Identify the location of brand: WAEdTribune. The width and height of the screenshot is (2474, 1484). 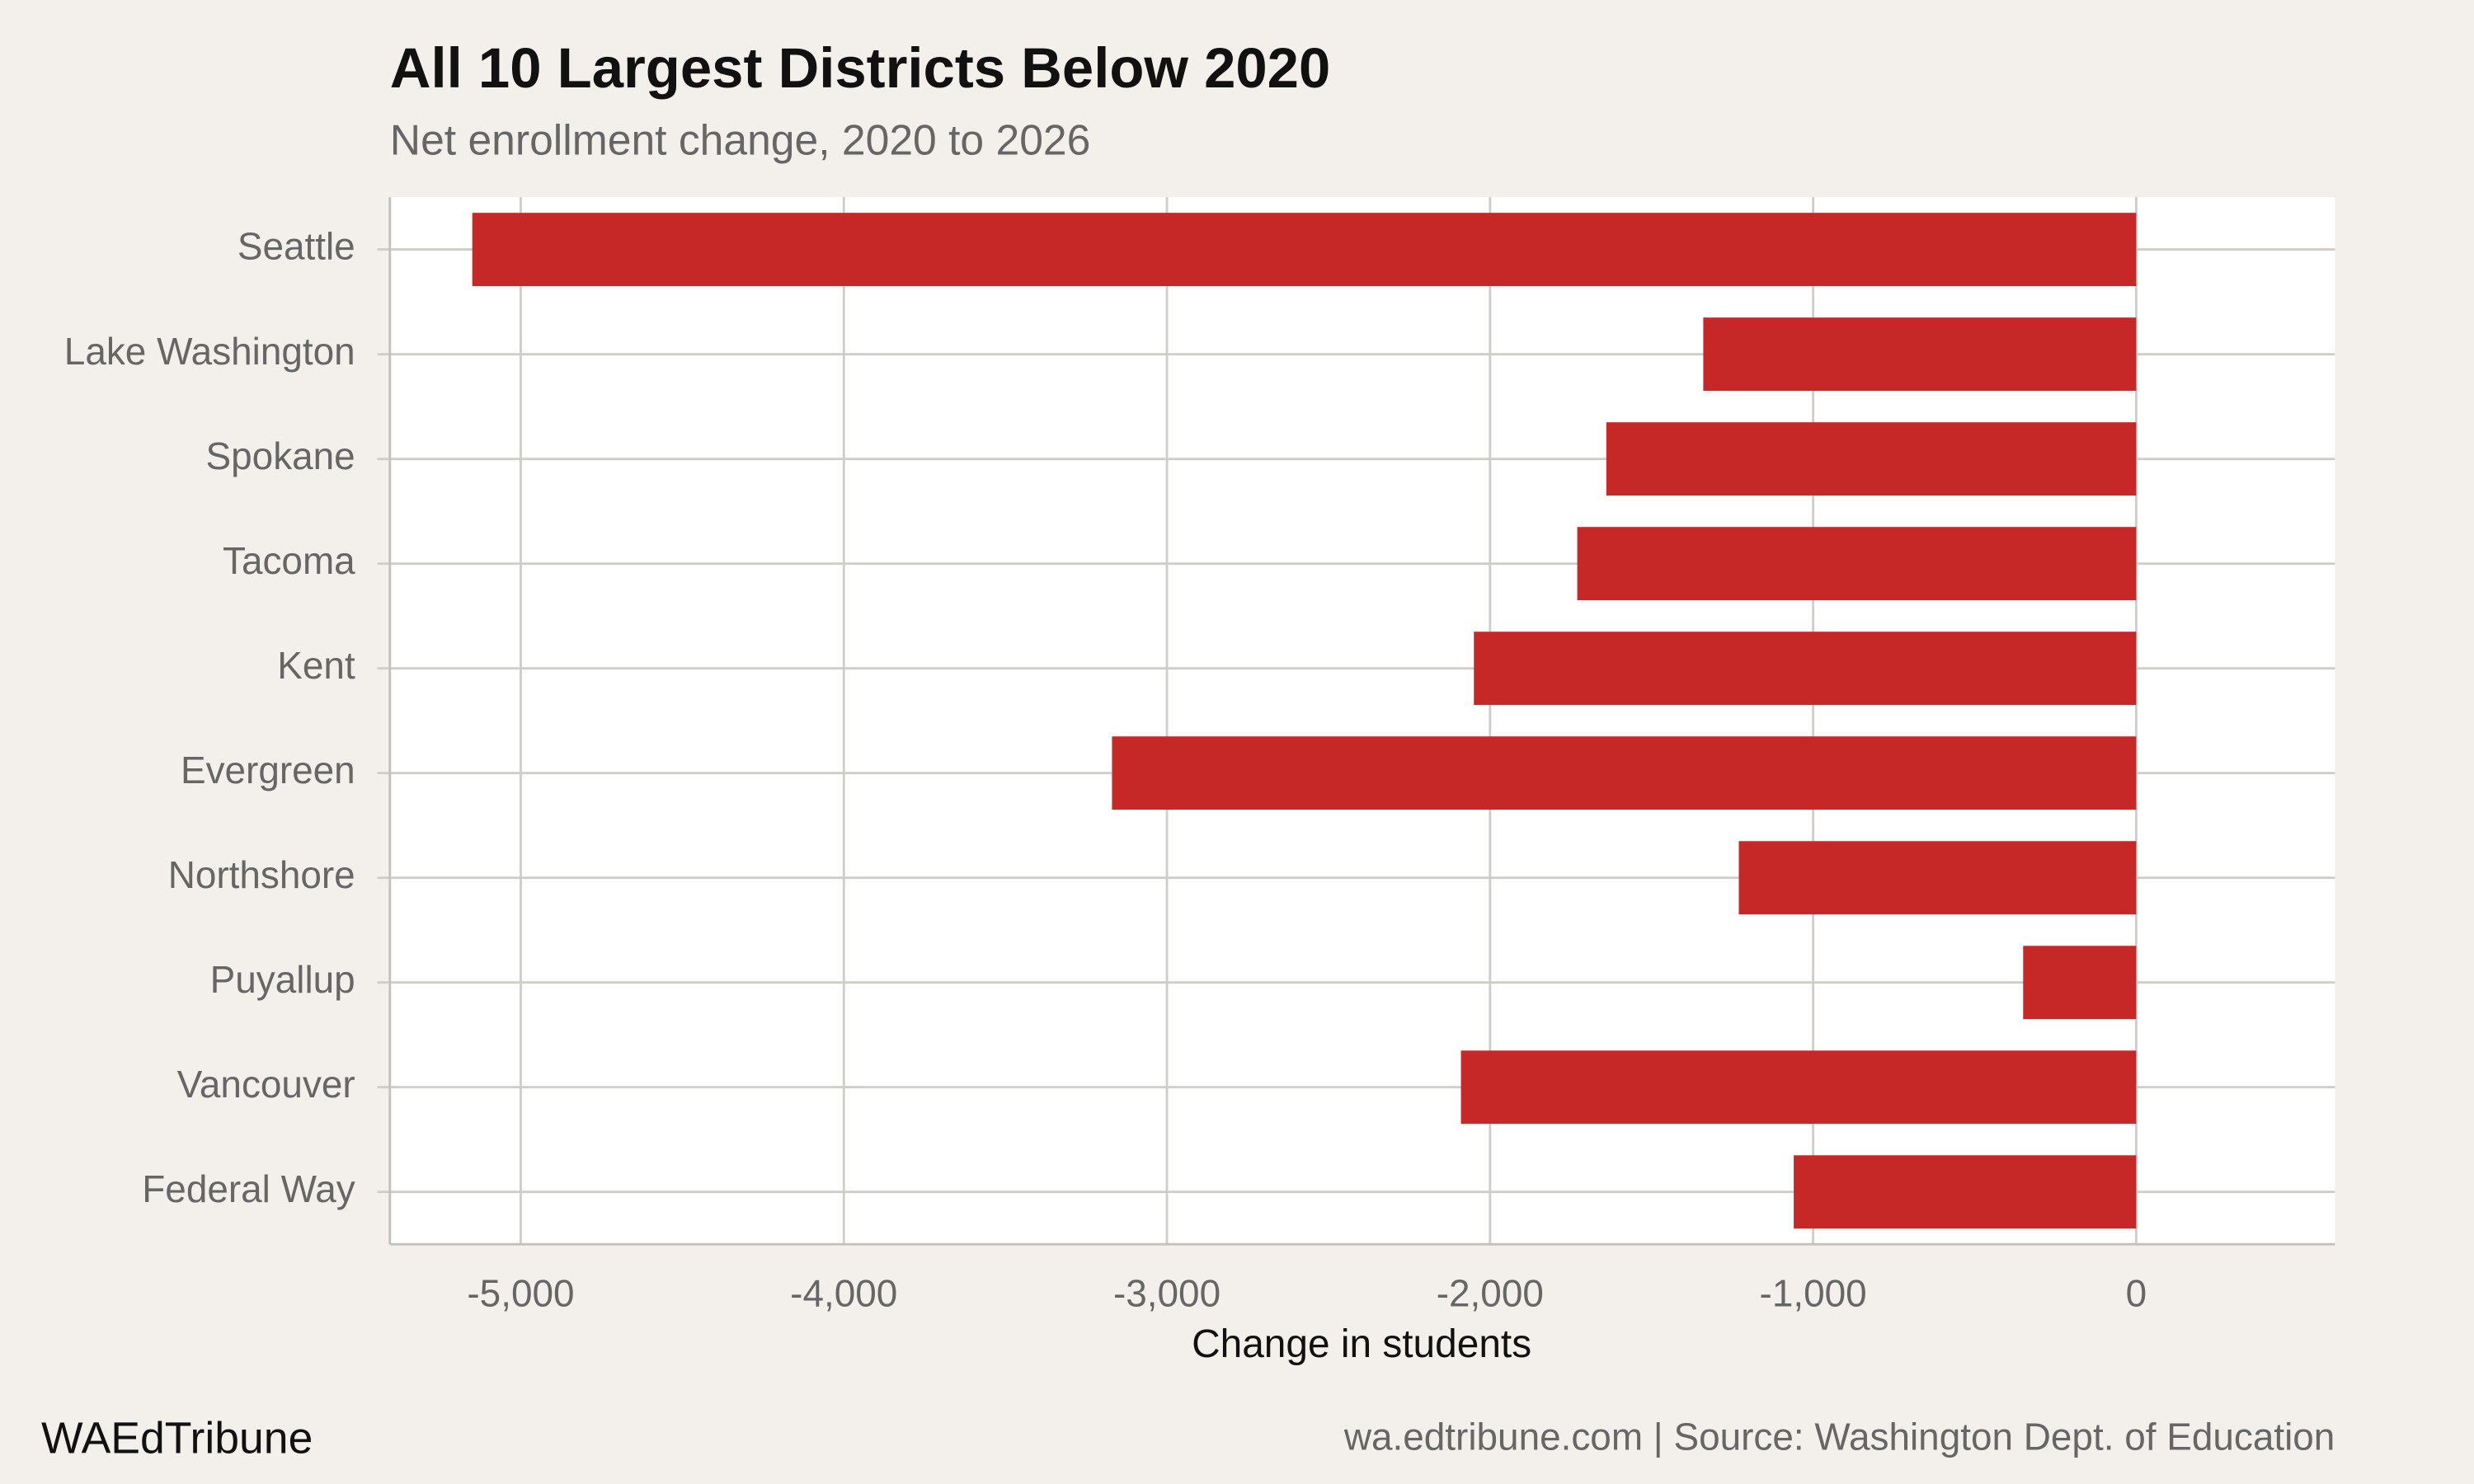
(177, 1438).